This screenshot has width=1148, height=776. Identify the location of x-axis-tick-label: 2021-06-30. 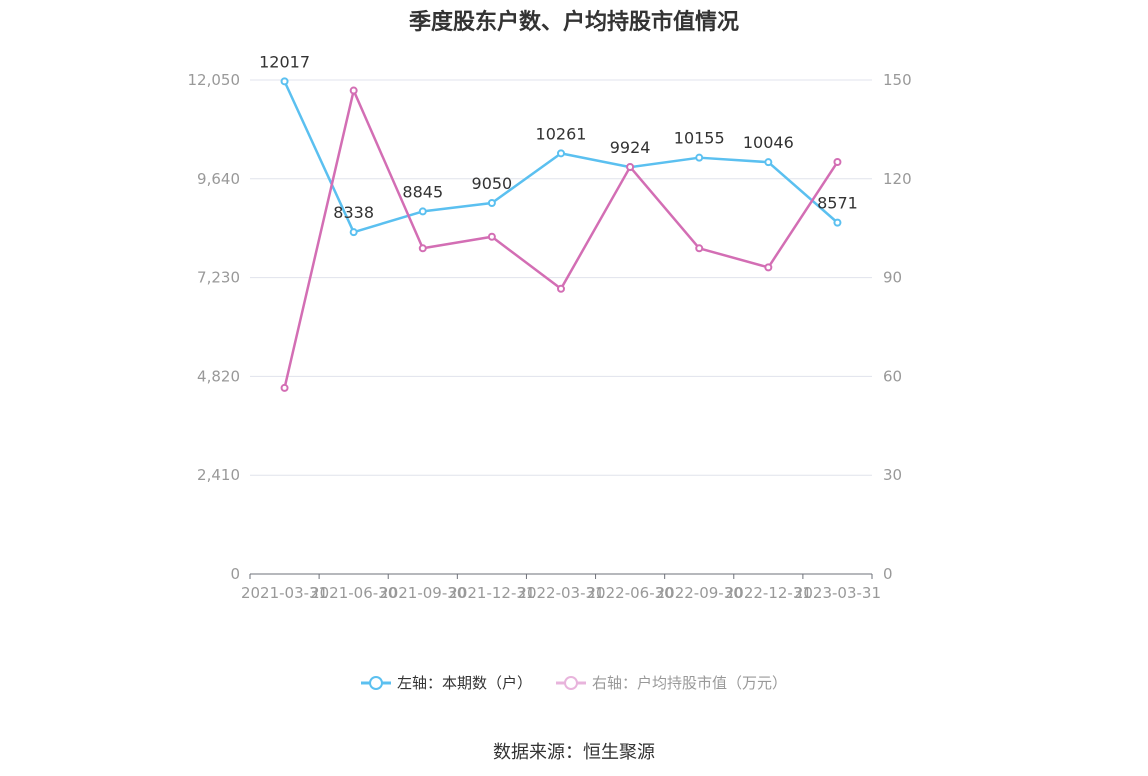
(353, 593).